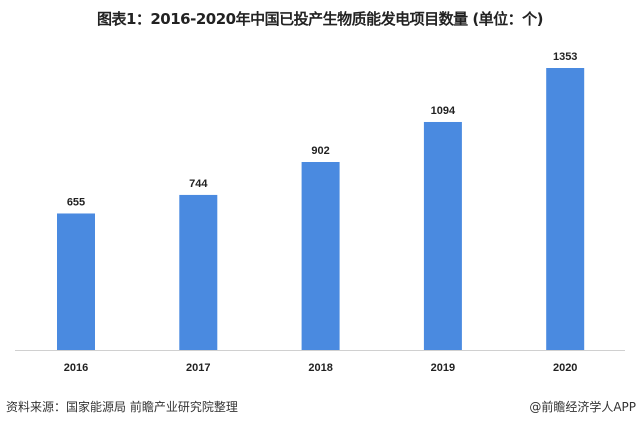 The height and width of the screenshot is (425, 640). What do you see at coordinates (122, 407) in the screenshot?
I see `source-note: 资料来源：国家能源局 前瞻产业研究院整理` at bounding box center [122, 407].